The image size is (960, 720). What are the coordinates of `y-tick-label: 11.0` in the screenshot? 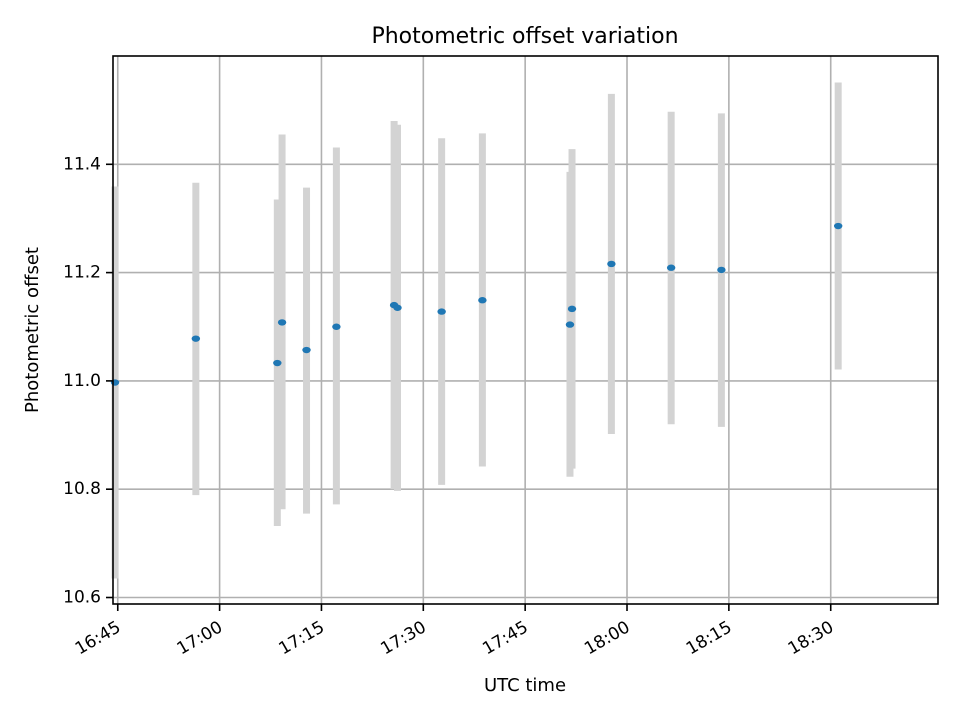 It's located at (82, 381).